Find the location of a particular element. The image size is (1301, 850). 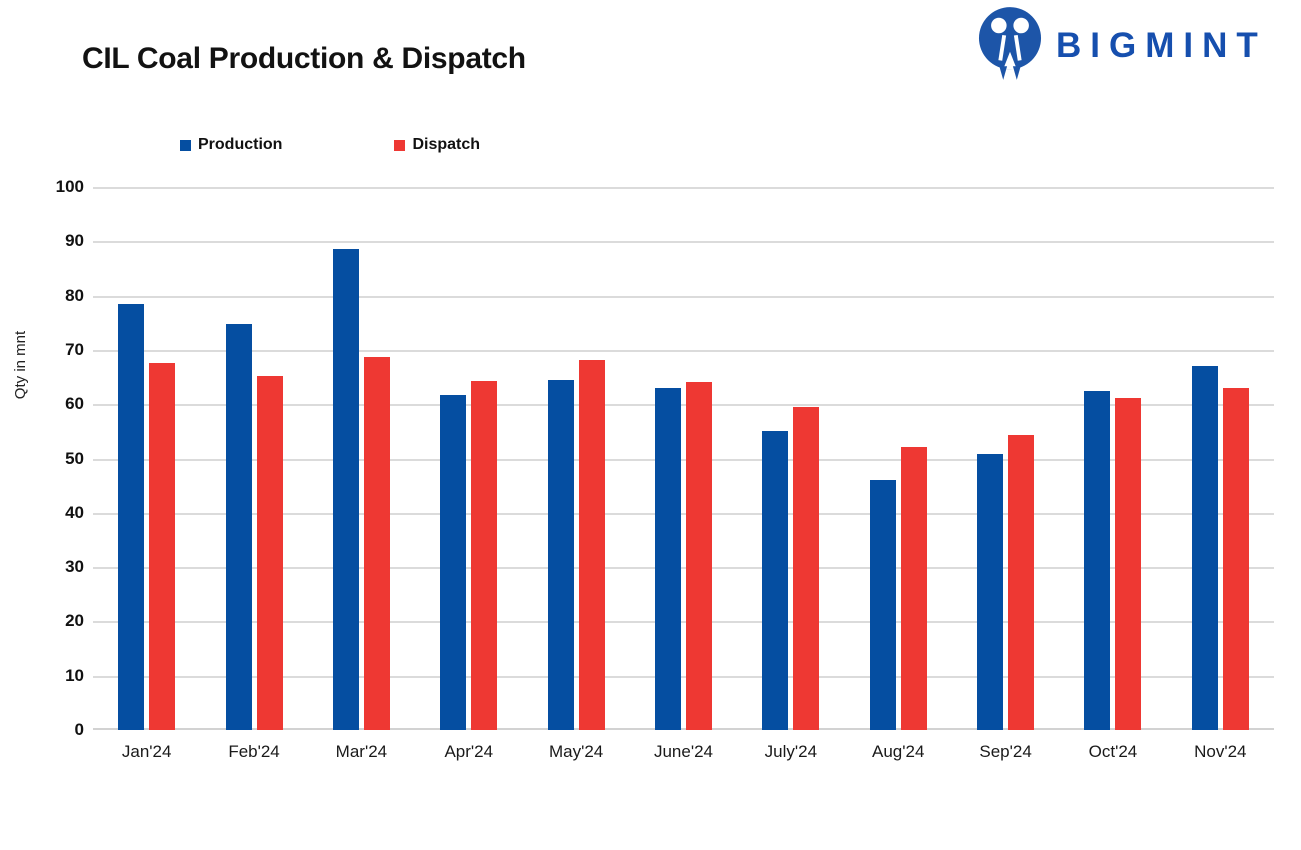

x-tick-label-May24: May'24 is located at coordinates (576, 751).